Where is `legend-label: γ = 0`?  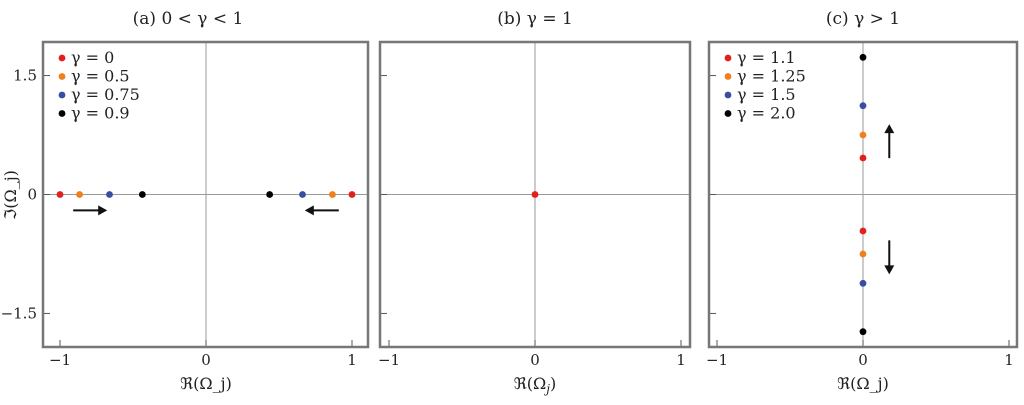 legend-label: γ = 0 is located at coordinates (92, 57).